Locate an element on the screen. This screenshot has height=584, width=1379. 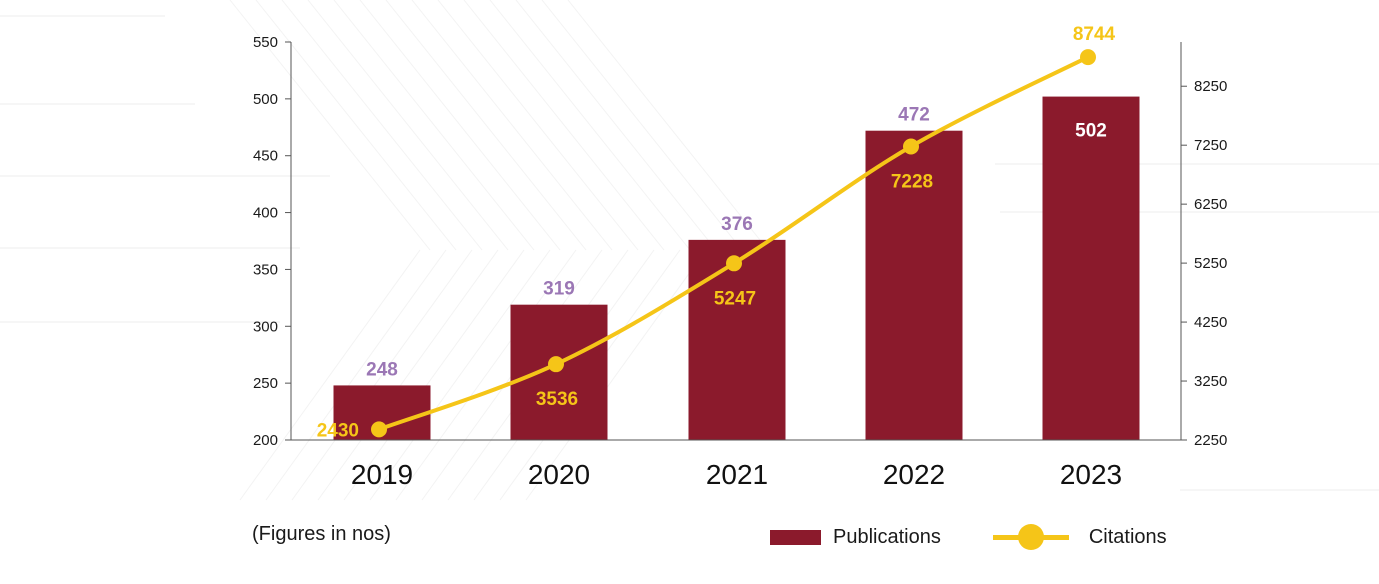
bar-2022 is located at coordinates (914, 285).